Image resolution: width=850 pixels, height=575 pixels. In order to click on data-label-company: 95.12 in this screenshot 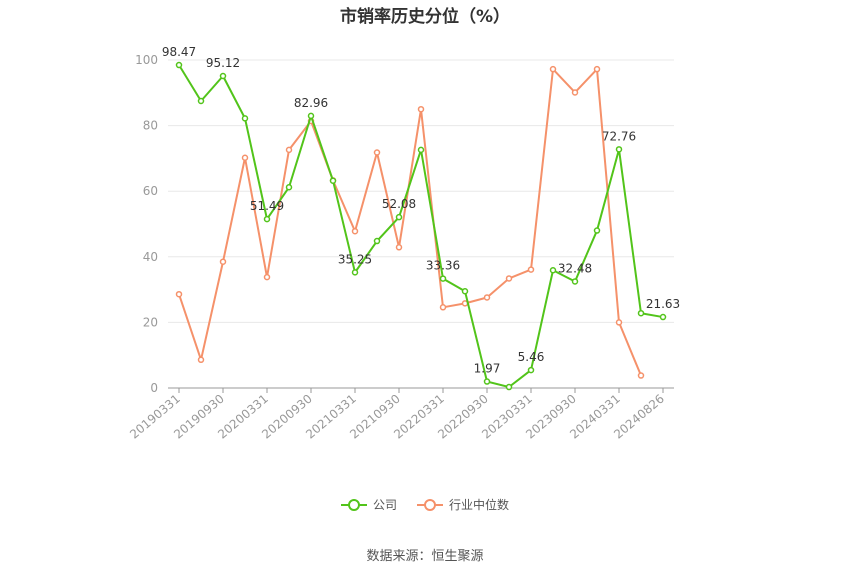, I will do `click(223, 63)`.